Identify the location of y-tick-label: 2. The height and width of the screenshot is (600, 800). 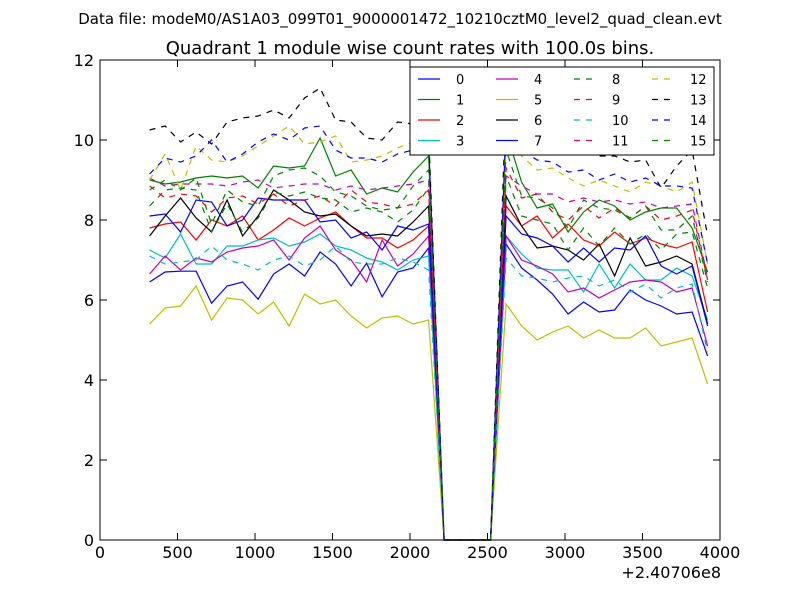
(89, 460).